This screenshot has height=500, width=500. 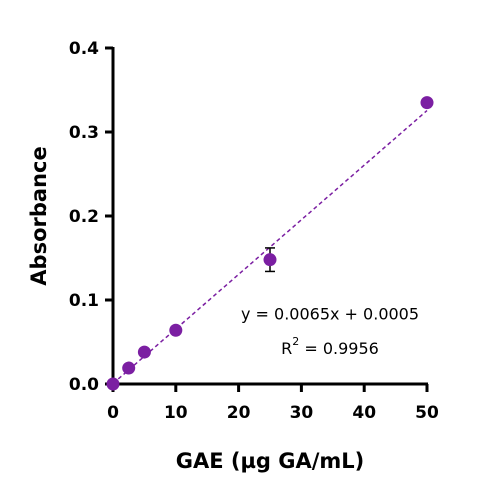 What do you see at coordinates (364, 413) in the screenshot?
I see `x-tick-label: 40` at bounding box center [364, 413].